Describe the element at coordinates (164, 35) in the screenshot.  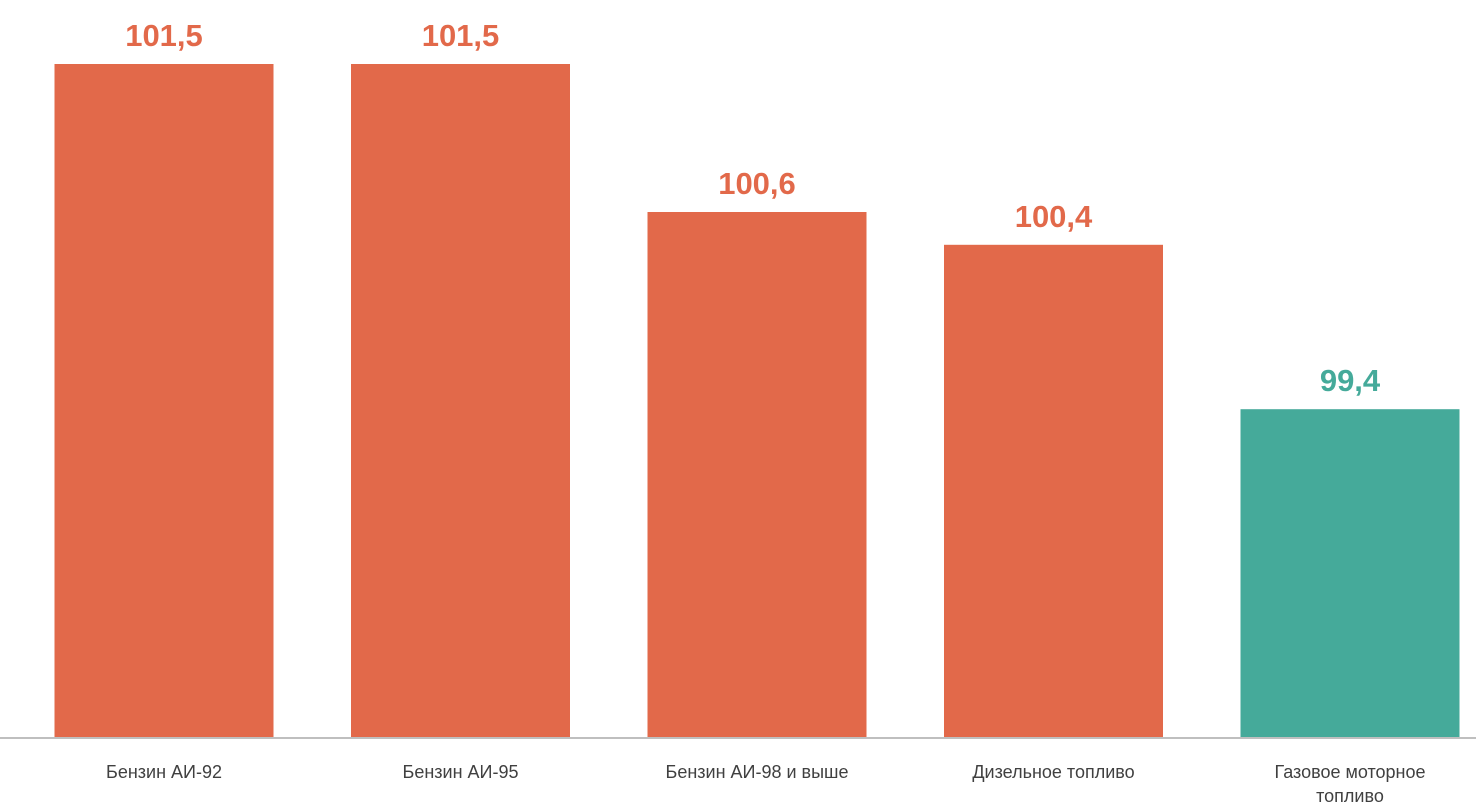
I see `value-label-1: 101,5` at that location.